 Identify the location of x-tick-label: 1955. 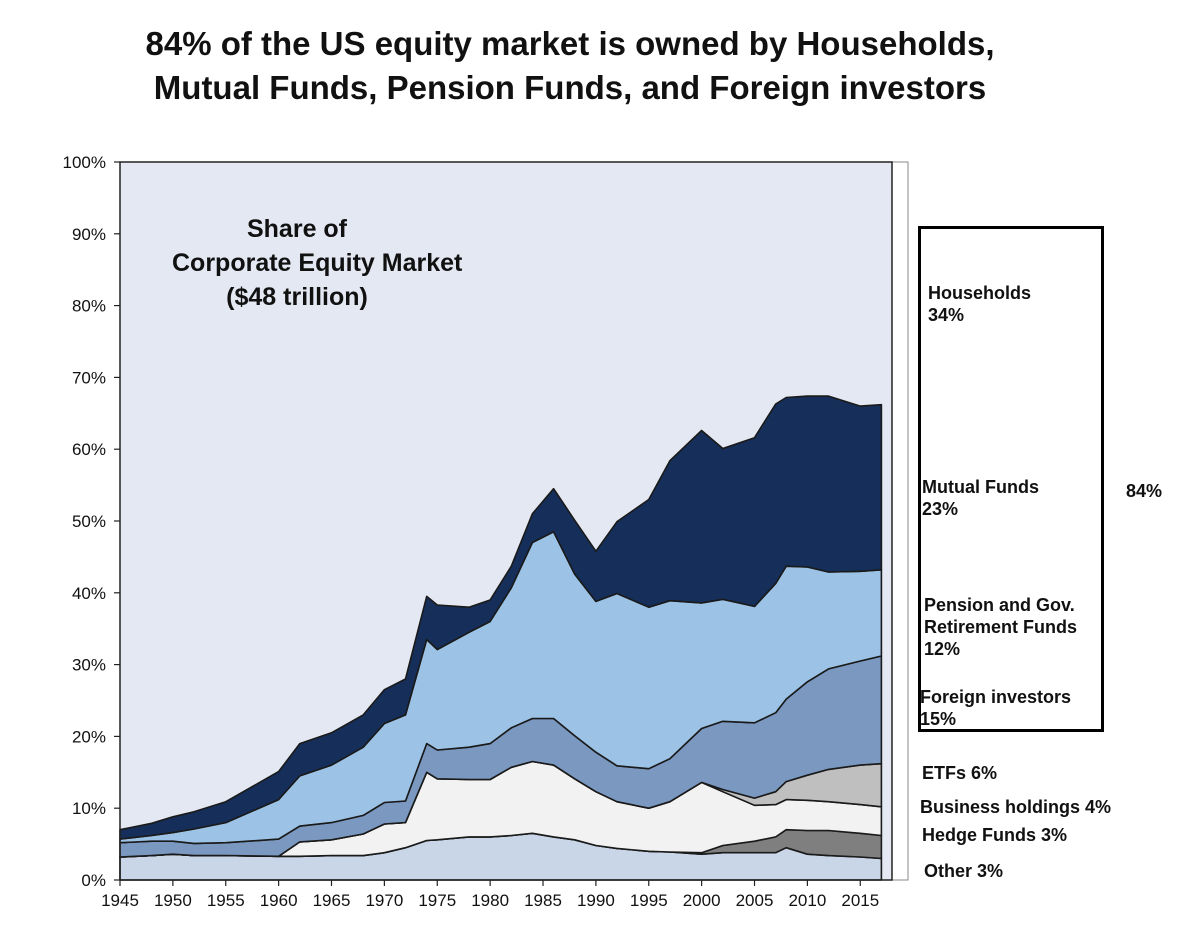
(226, 900).